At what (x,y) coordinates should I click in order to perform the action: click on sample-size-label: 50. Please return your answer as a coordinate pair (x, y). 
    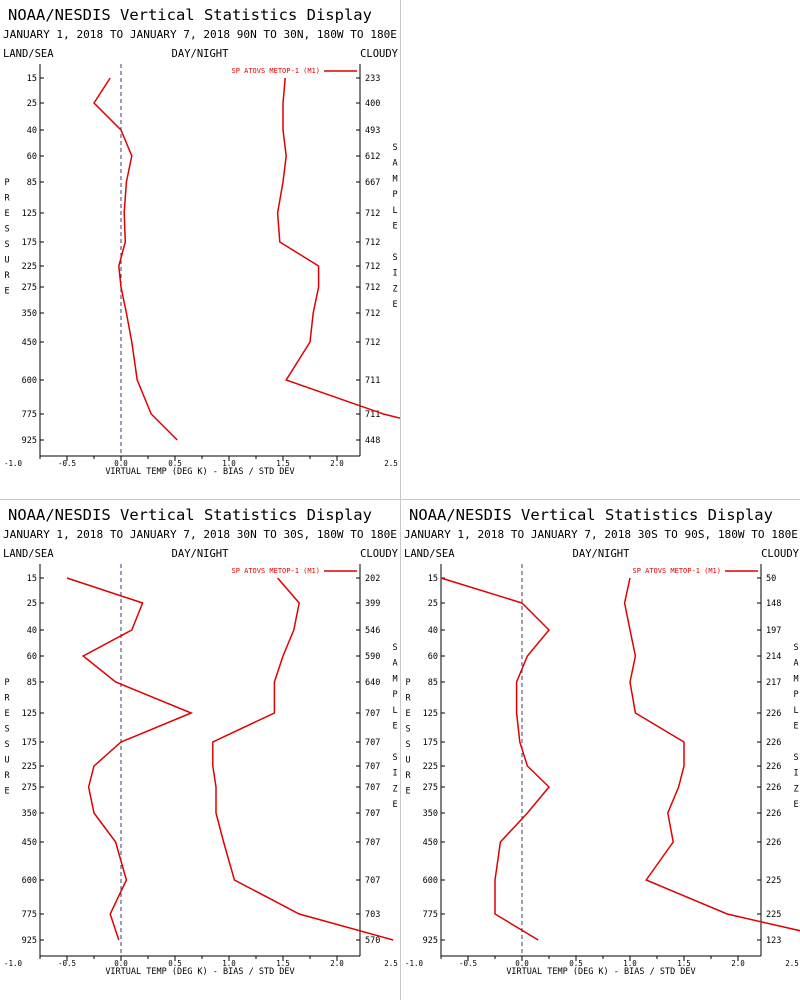
    Looking at the image, I should click on (771, 579).